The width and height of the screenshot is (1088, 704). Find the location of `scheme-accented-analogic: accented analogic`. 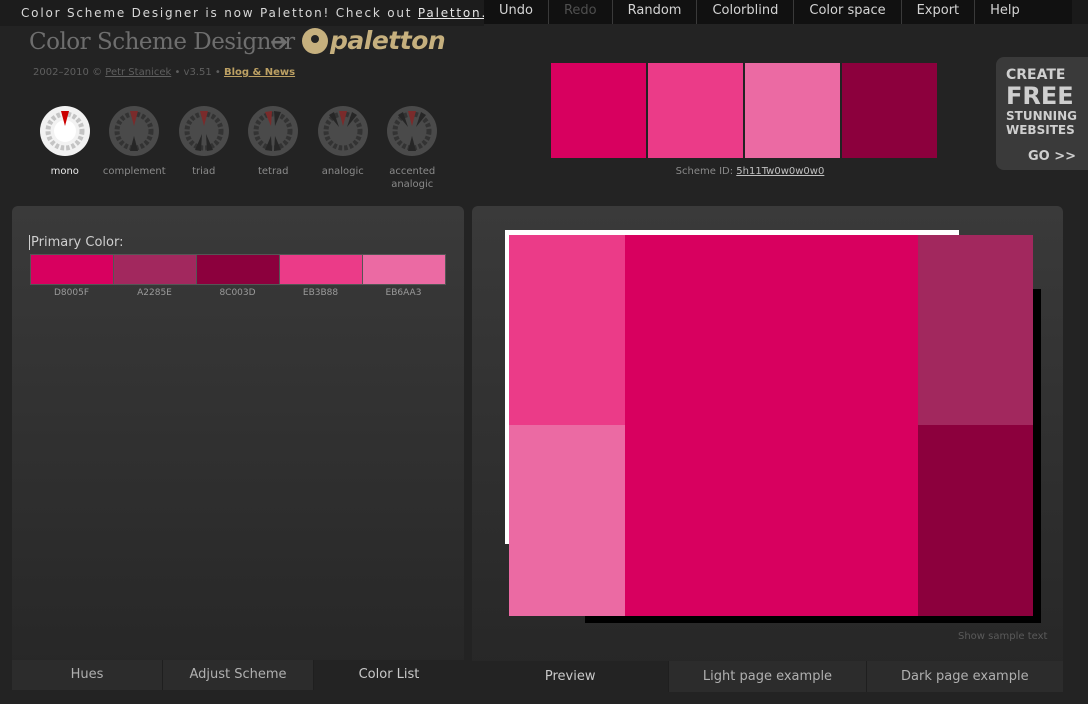

scheme-accented-analogic: accented analogic is located at coordinates (413, 148).